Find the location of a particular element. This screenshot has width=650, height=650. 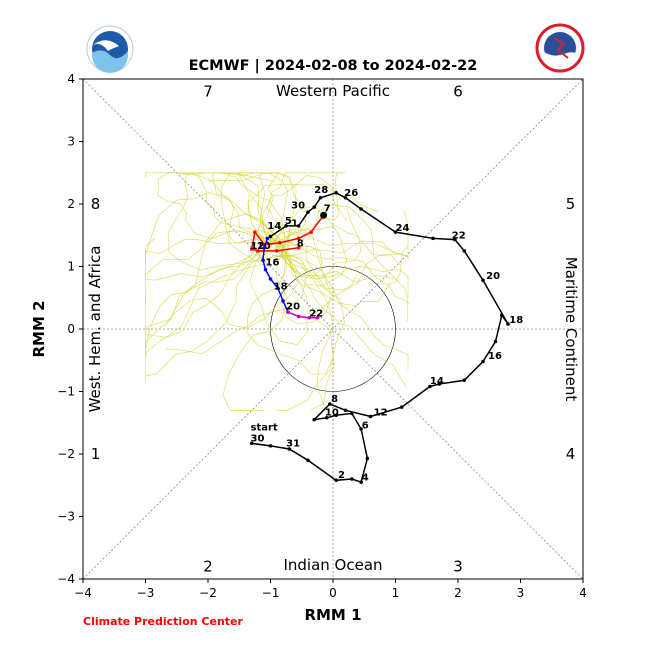

observed-day-label: 5 is located at coordinates (288, 221).